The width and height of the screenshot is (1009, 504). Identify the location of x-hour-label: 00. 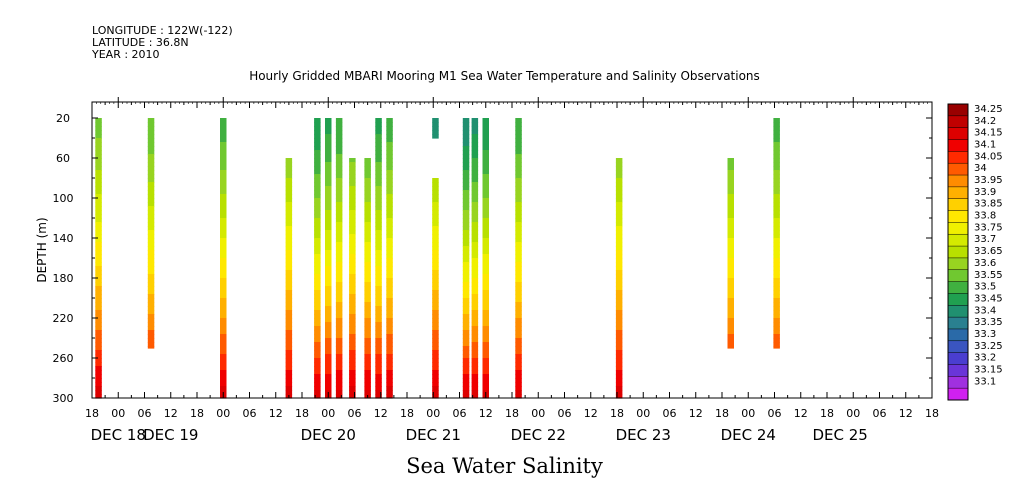
(853, 413).